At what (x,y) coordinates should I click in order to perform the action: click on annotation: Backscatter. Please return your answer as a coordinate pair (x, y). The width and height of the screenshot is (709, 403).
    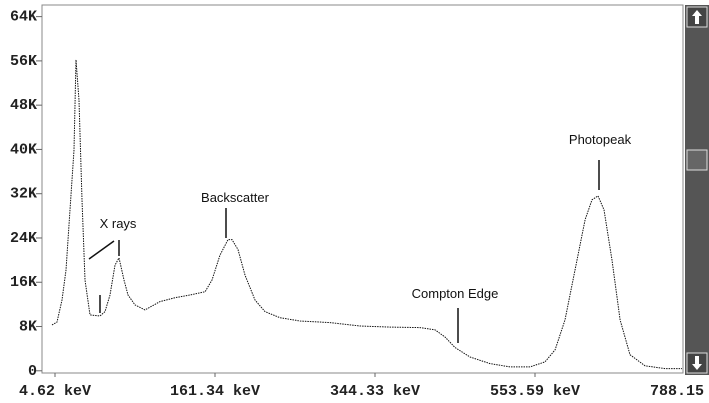
    Looking at the image, I should click on (235, 197).